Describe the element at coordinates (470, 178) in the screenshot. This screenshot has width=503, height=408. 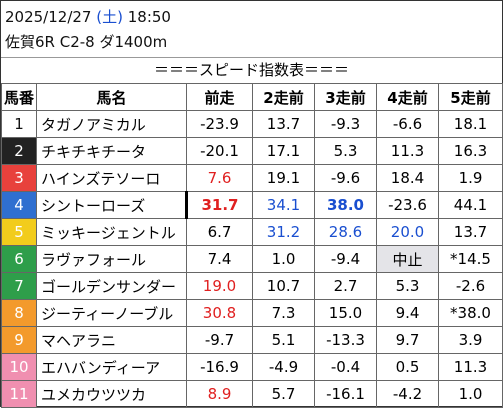
I see `speed-index: 1.9` at that location.